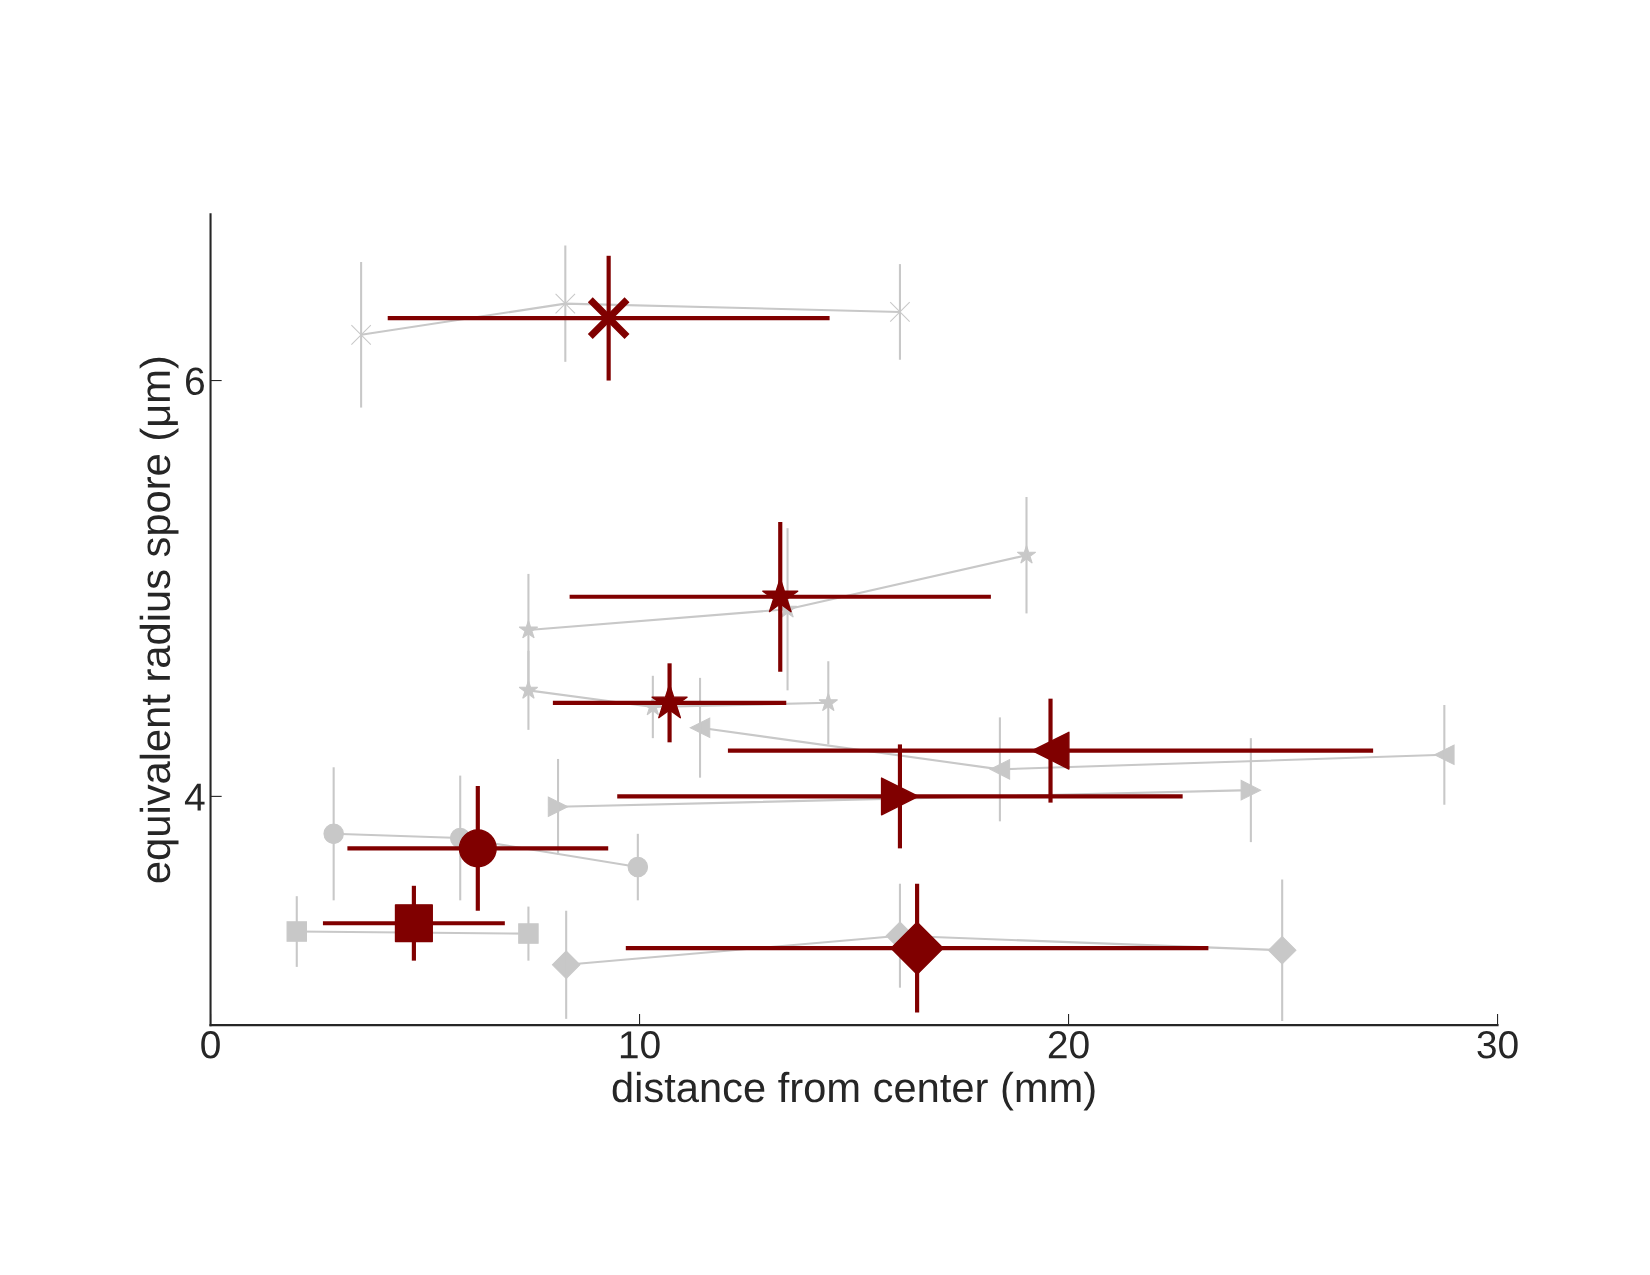  I want to click on y-tick-label: 6, so click(195, 381).